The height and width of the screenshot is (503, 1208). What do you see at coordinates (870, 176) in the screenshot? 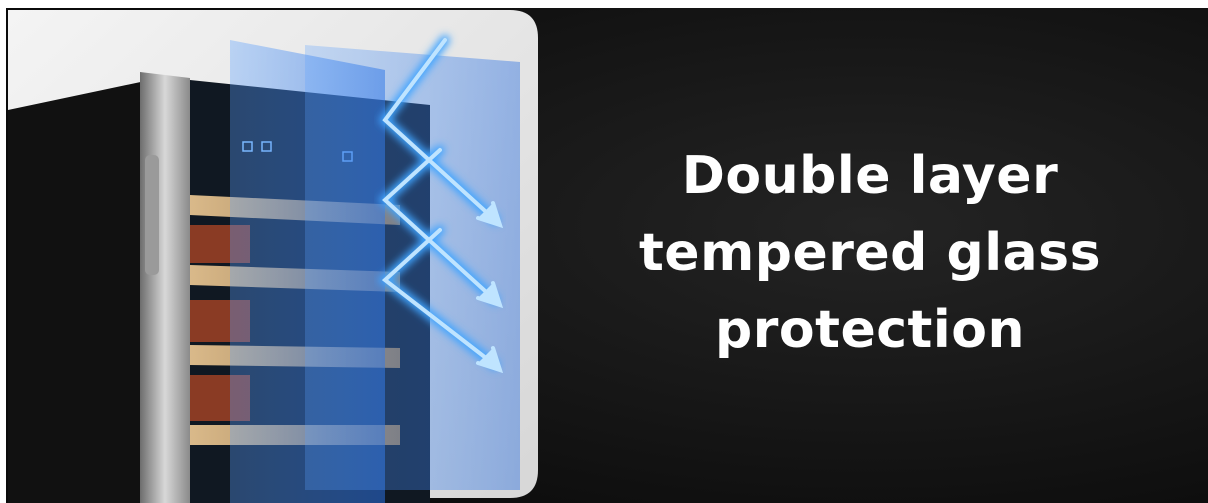
I see `headline-line: Double layer` at bounding box center [870, 176].